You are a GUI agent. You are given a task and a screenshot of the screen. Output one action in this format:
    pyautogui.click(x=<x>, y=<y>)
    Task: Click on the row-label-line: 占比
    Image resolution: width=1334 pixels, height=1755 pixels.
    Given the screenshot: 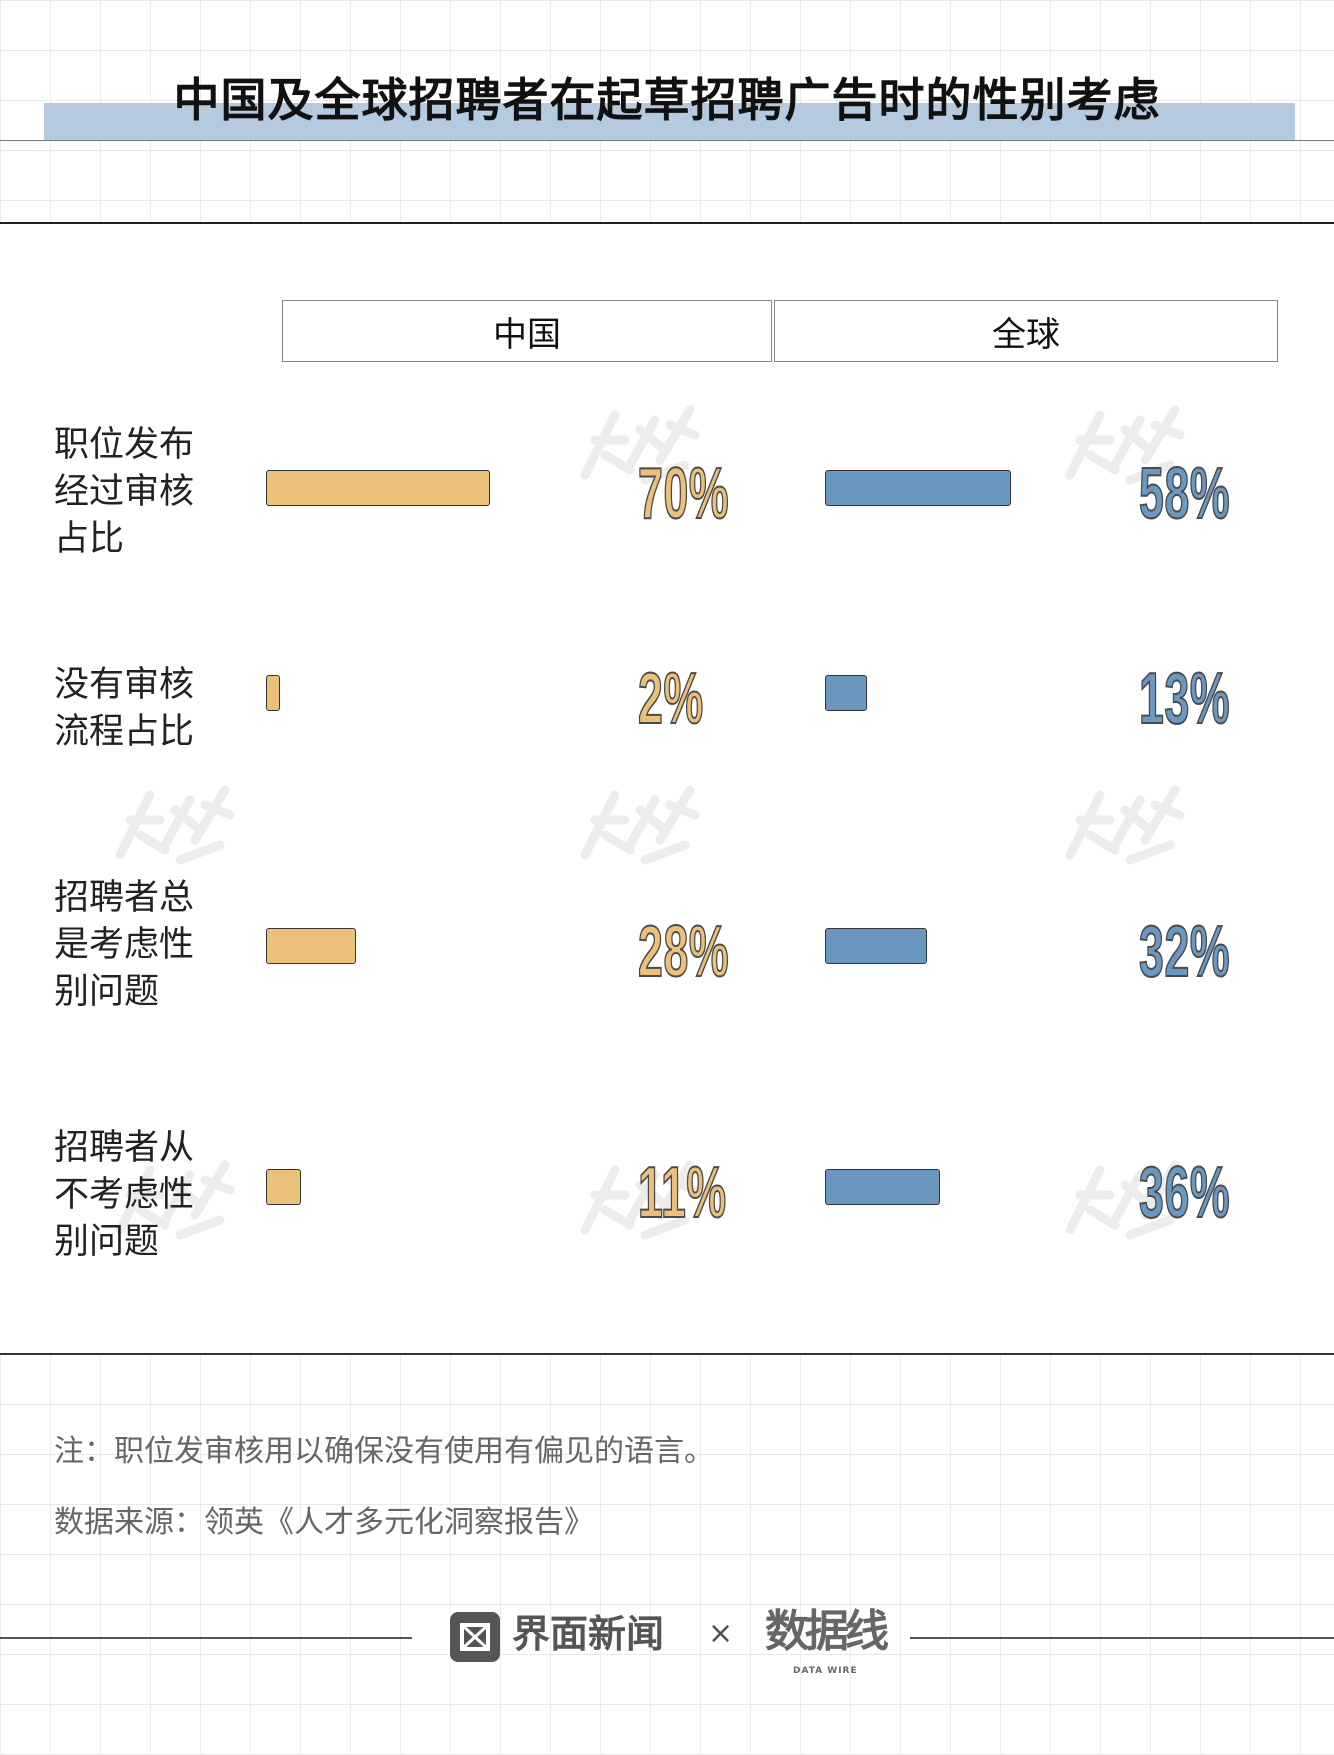 What is the action you would take?
    pyautogui.click(x=89, y=539)
    